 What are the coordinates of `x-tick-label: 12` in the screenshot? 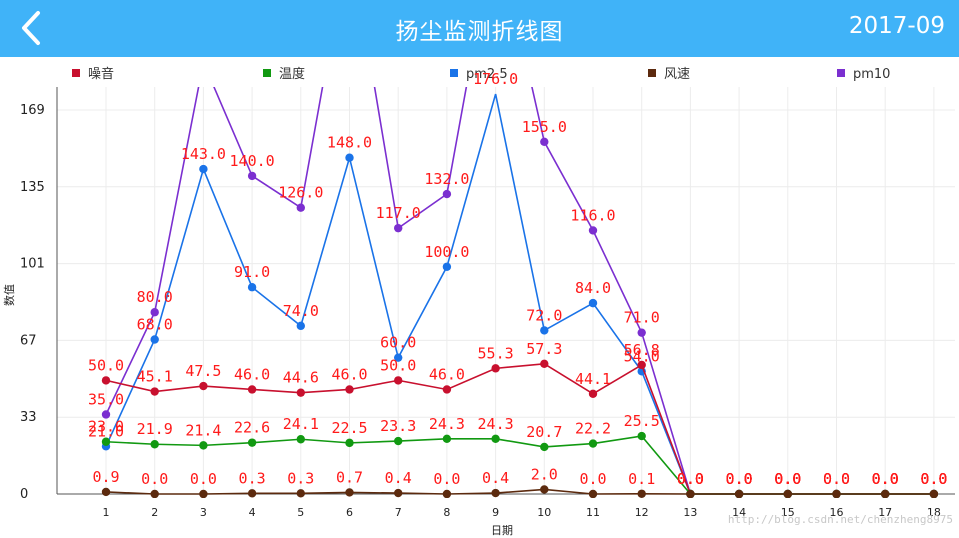 It's located at (642, 512).